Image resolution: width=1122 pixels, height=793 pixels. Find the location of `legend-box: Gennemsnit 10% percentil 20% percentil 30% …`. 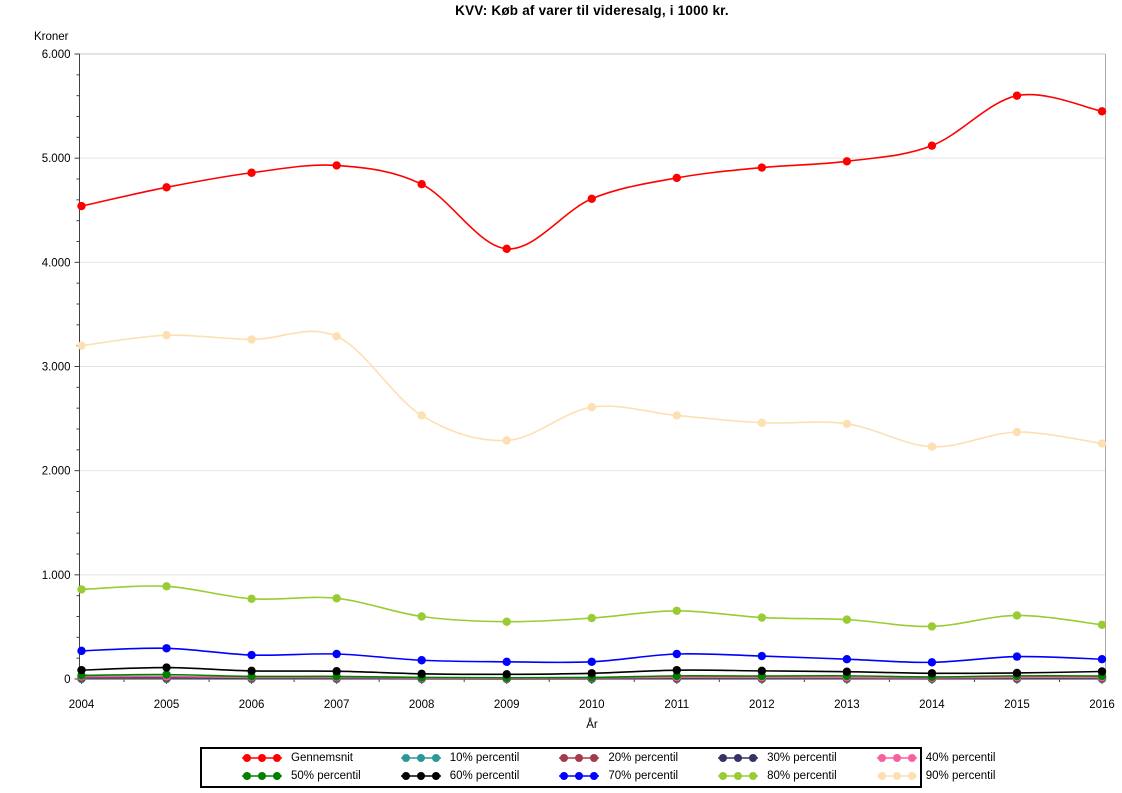

legend-box: Gennemsnit 10% percentil 20% percentil 30% … is located at coordinates (597, 767).